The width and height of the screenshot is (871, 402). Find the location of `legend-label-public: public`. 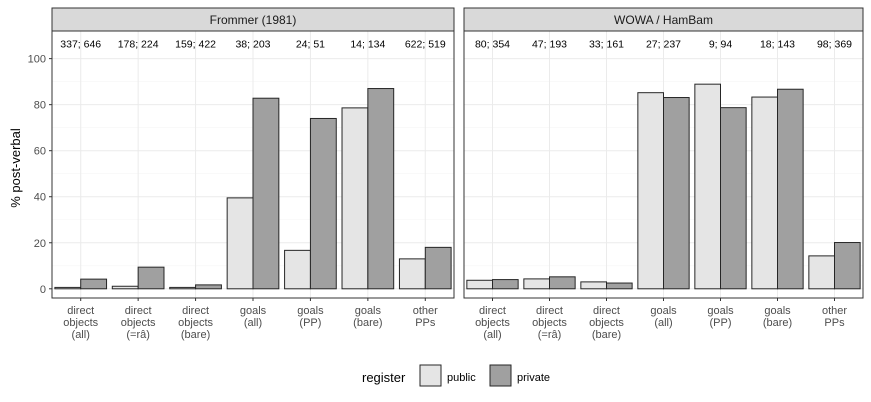

legend-label-public: public is located at coordinates (461, 378).